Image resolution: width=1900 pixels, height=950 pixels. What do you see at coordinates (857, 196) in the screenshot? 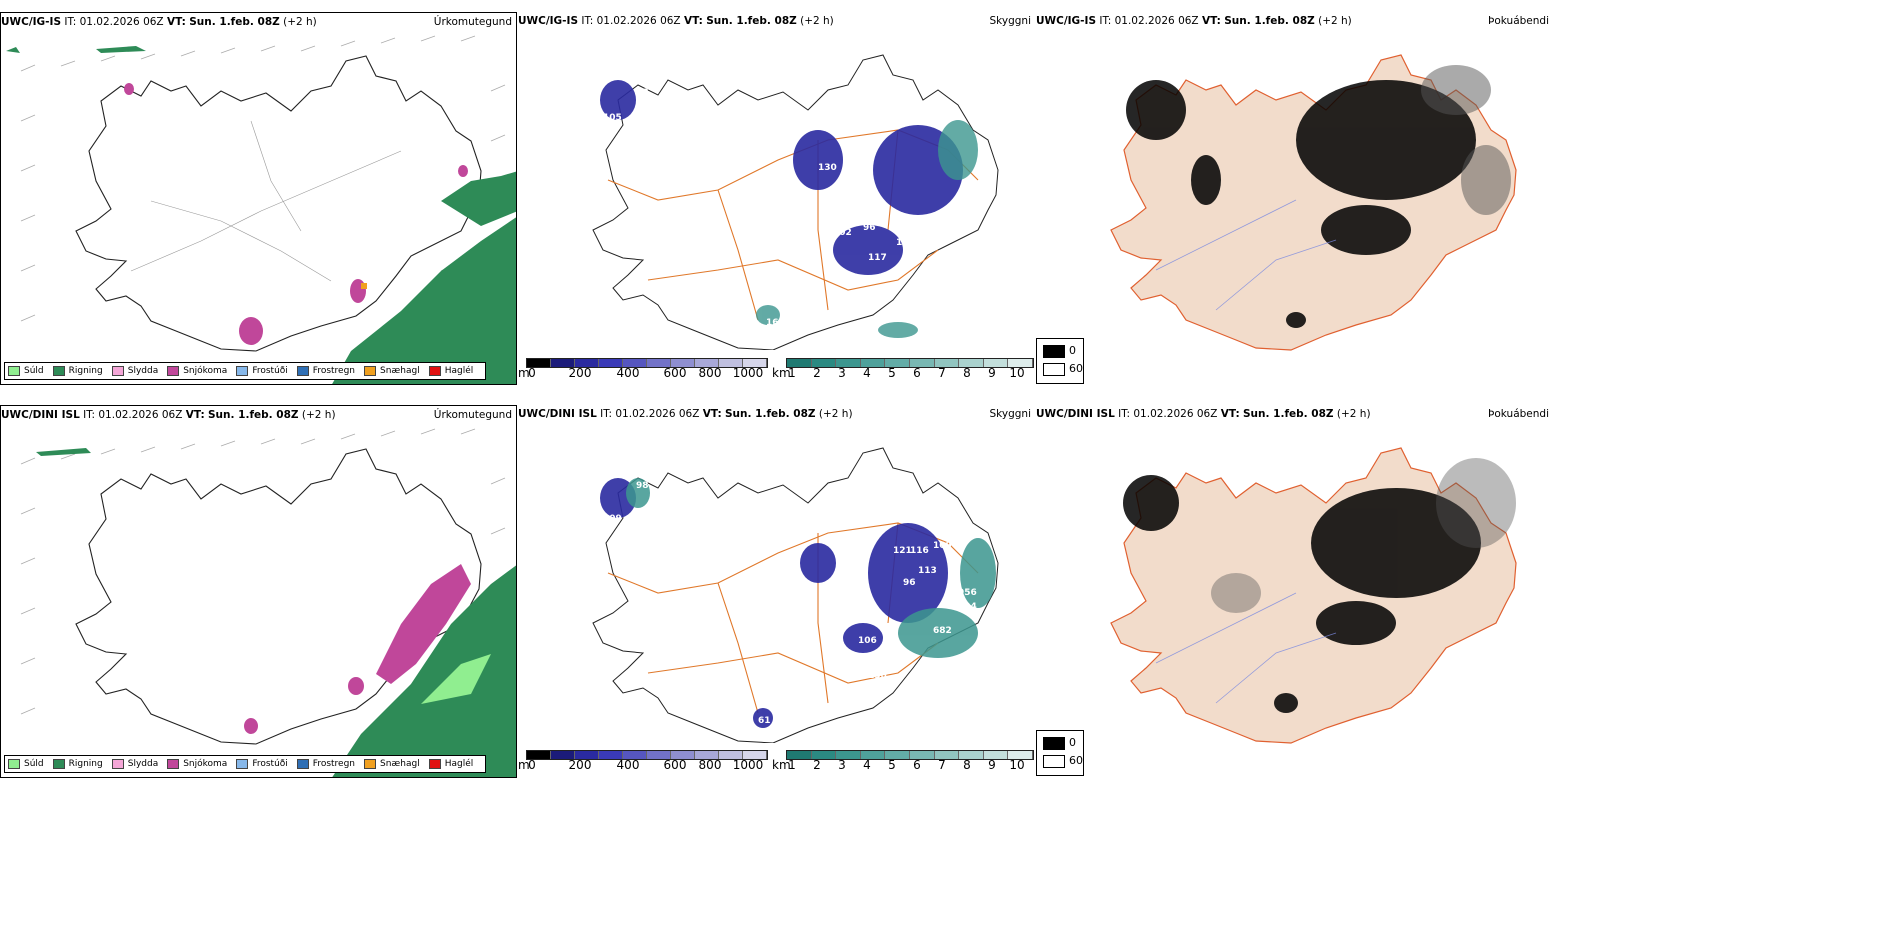
I see `cloud-label: 109` at bounding box center [857, 196].